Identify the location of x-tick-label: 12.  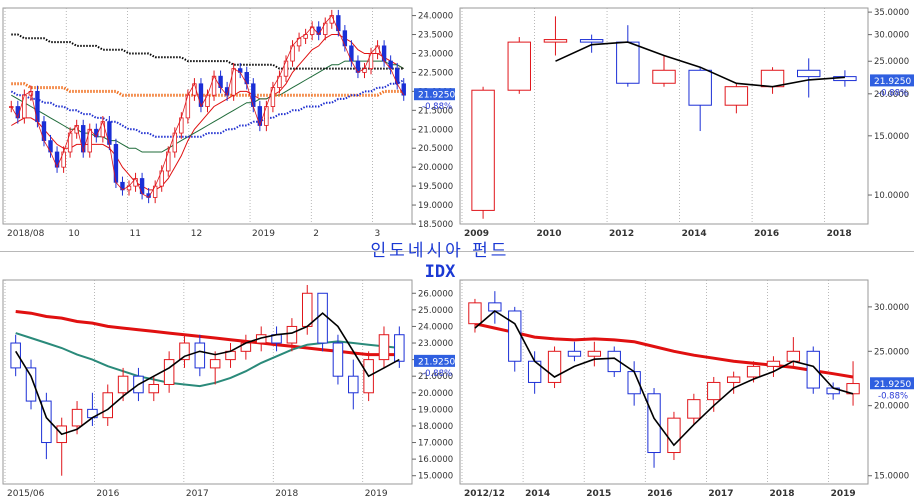
(196, 234).